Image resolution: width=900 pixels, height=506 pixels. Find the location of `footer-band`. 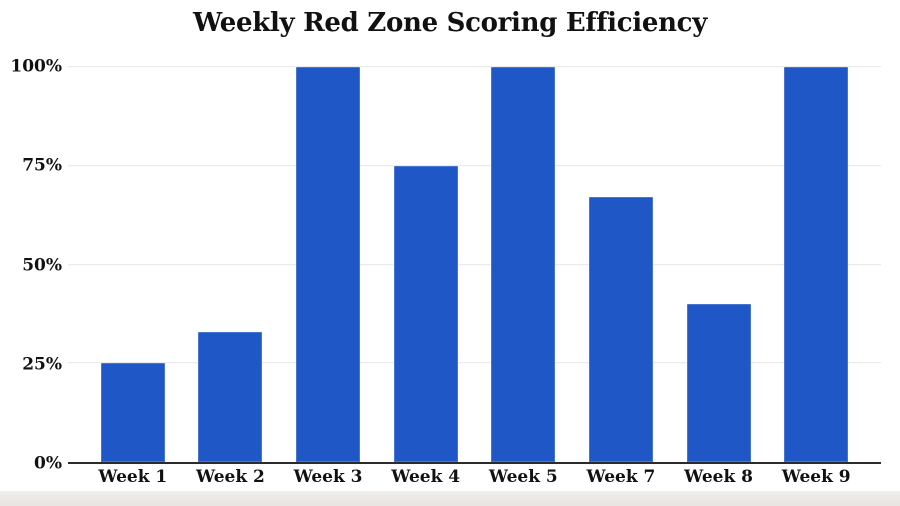

footer-band is located at coordinates (450, 498).